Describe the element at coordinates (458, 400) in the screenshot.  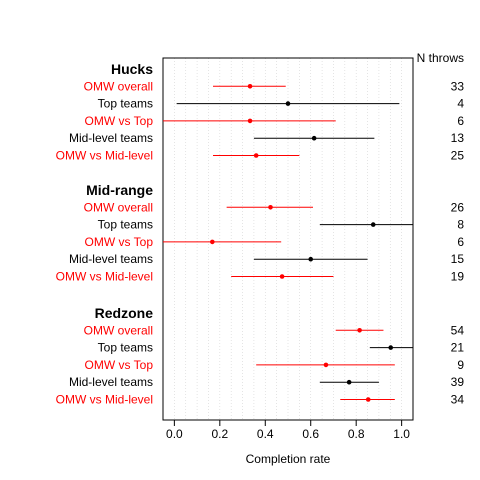
I see `n-throws-value: 34` at that location.